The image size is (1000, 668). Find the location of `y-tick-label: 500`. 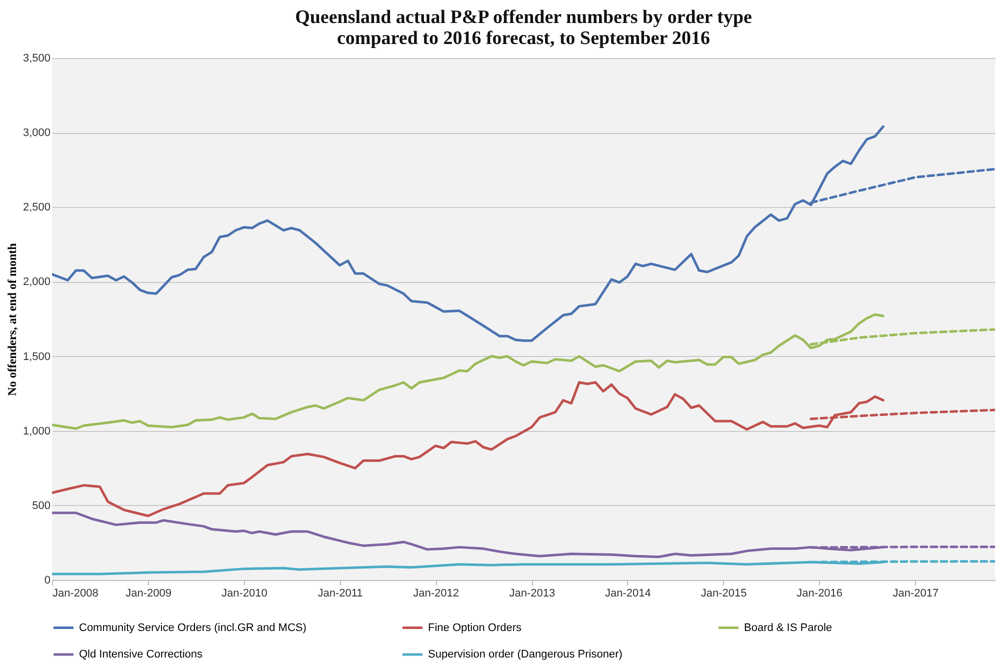

y-tick-label: 500 is located at coordinates (41, 506).